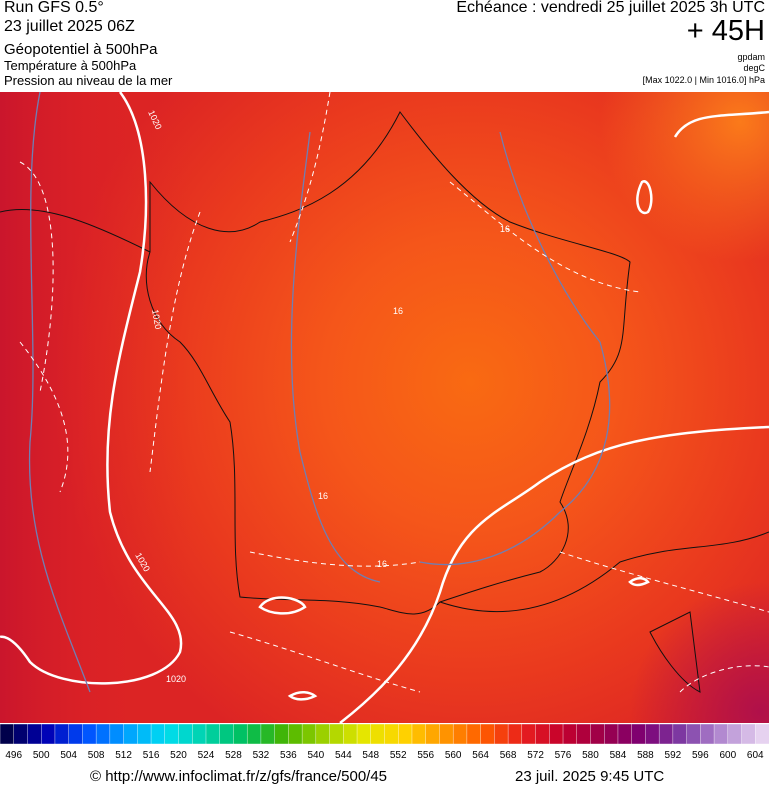 The height and width of the screenshot is (786, 769). What do you see at coordinates (178, 755) in the screenshot?
I see `colorbar-label: 520` at bounding box center [178, 755].